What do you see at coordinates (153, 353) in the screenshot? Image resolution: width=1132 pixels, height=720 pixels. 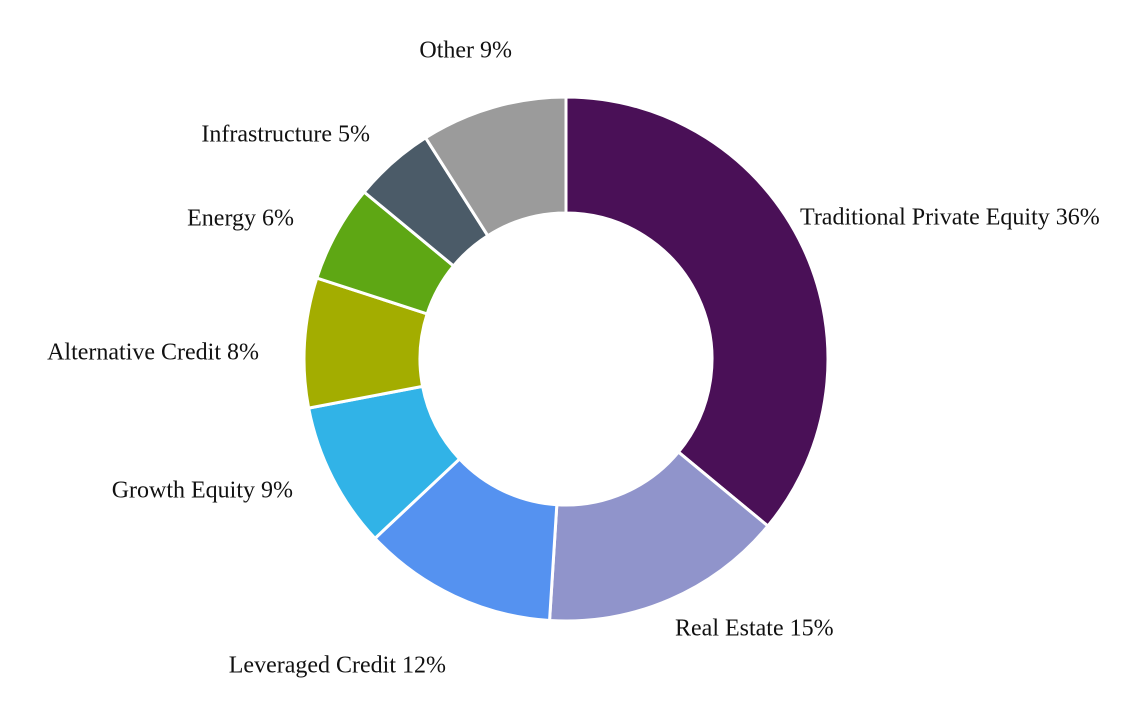 I see `slice-label-alternative-credit: Alternative Credit 8%` at bounding box center [153, 353].